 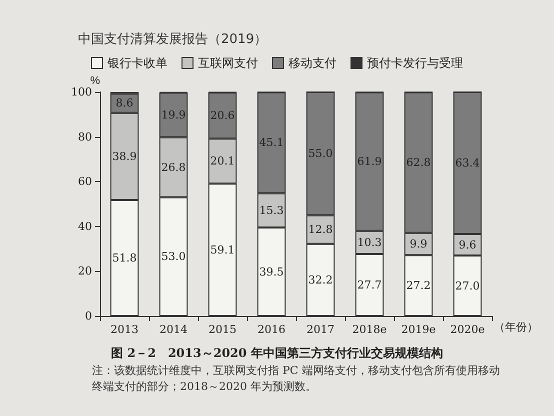 I want to click on data-label: 27.7, so click(x=369, y=285).